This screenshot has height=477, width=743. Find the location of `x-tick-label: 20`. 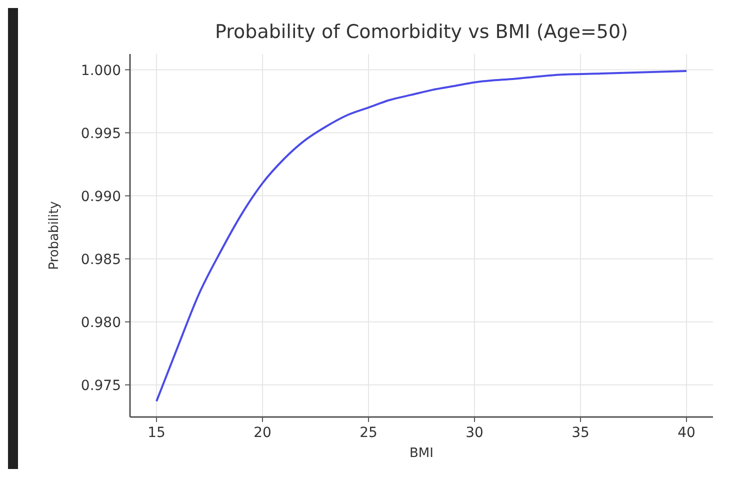

x-tick-label: 20 is located at coordinates (263, 433).